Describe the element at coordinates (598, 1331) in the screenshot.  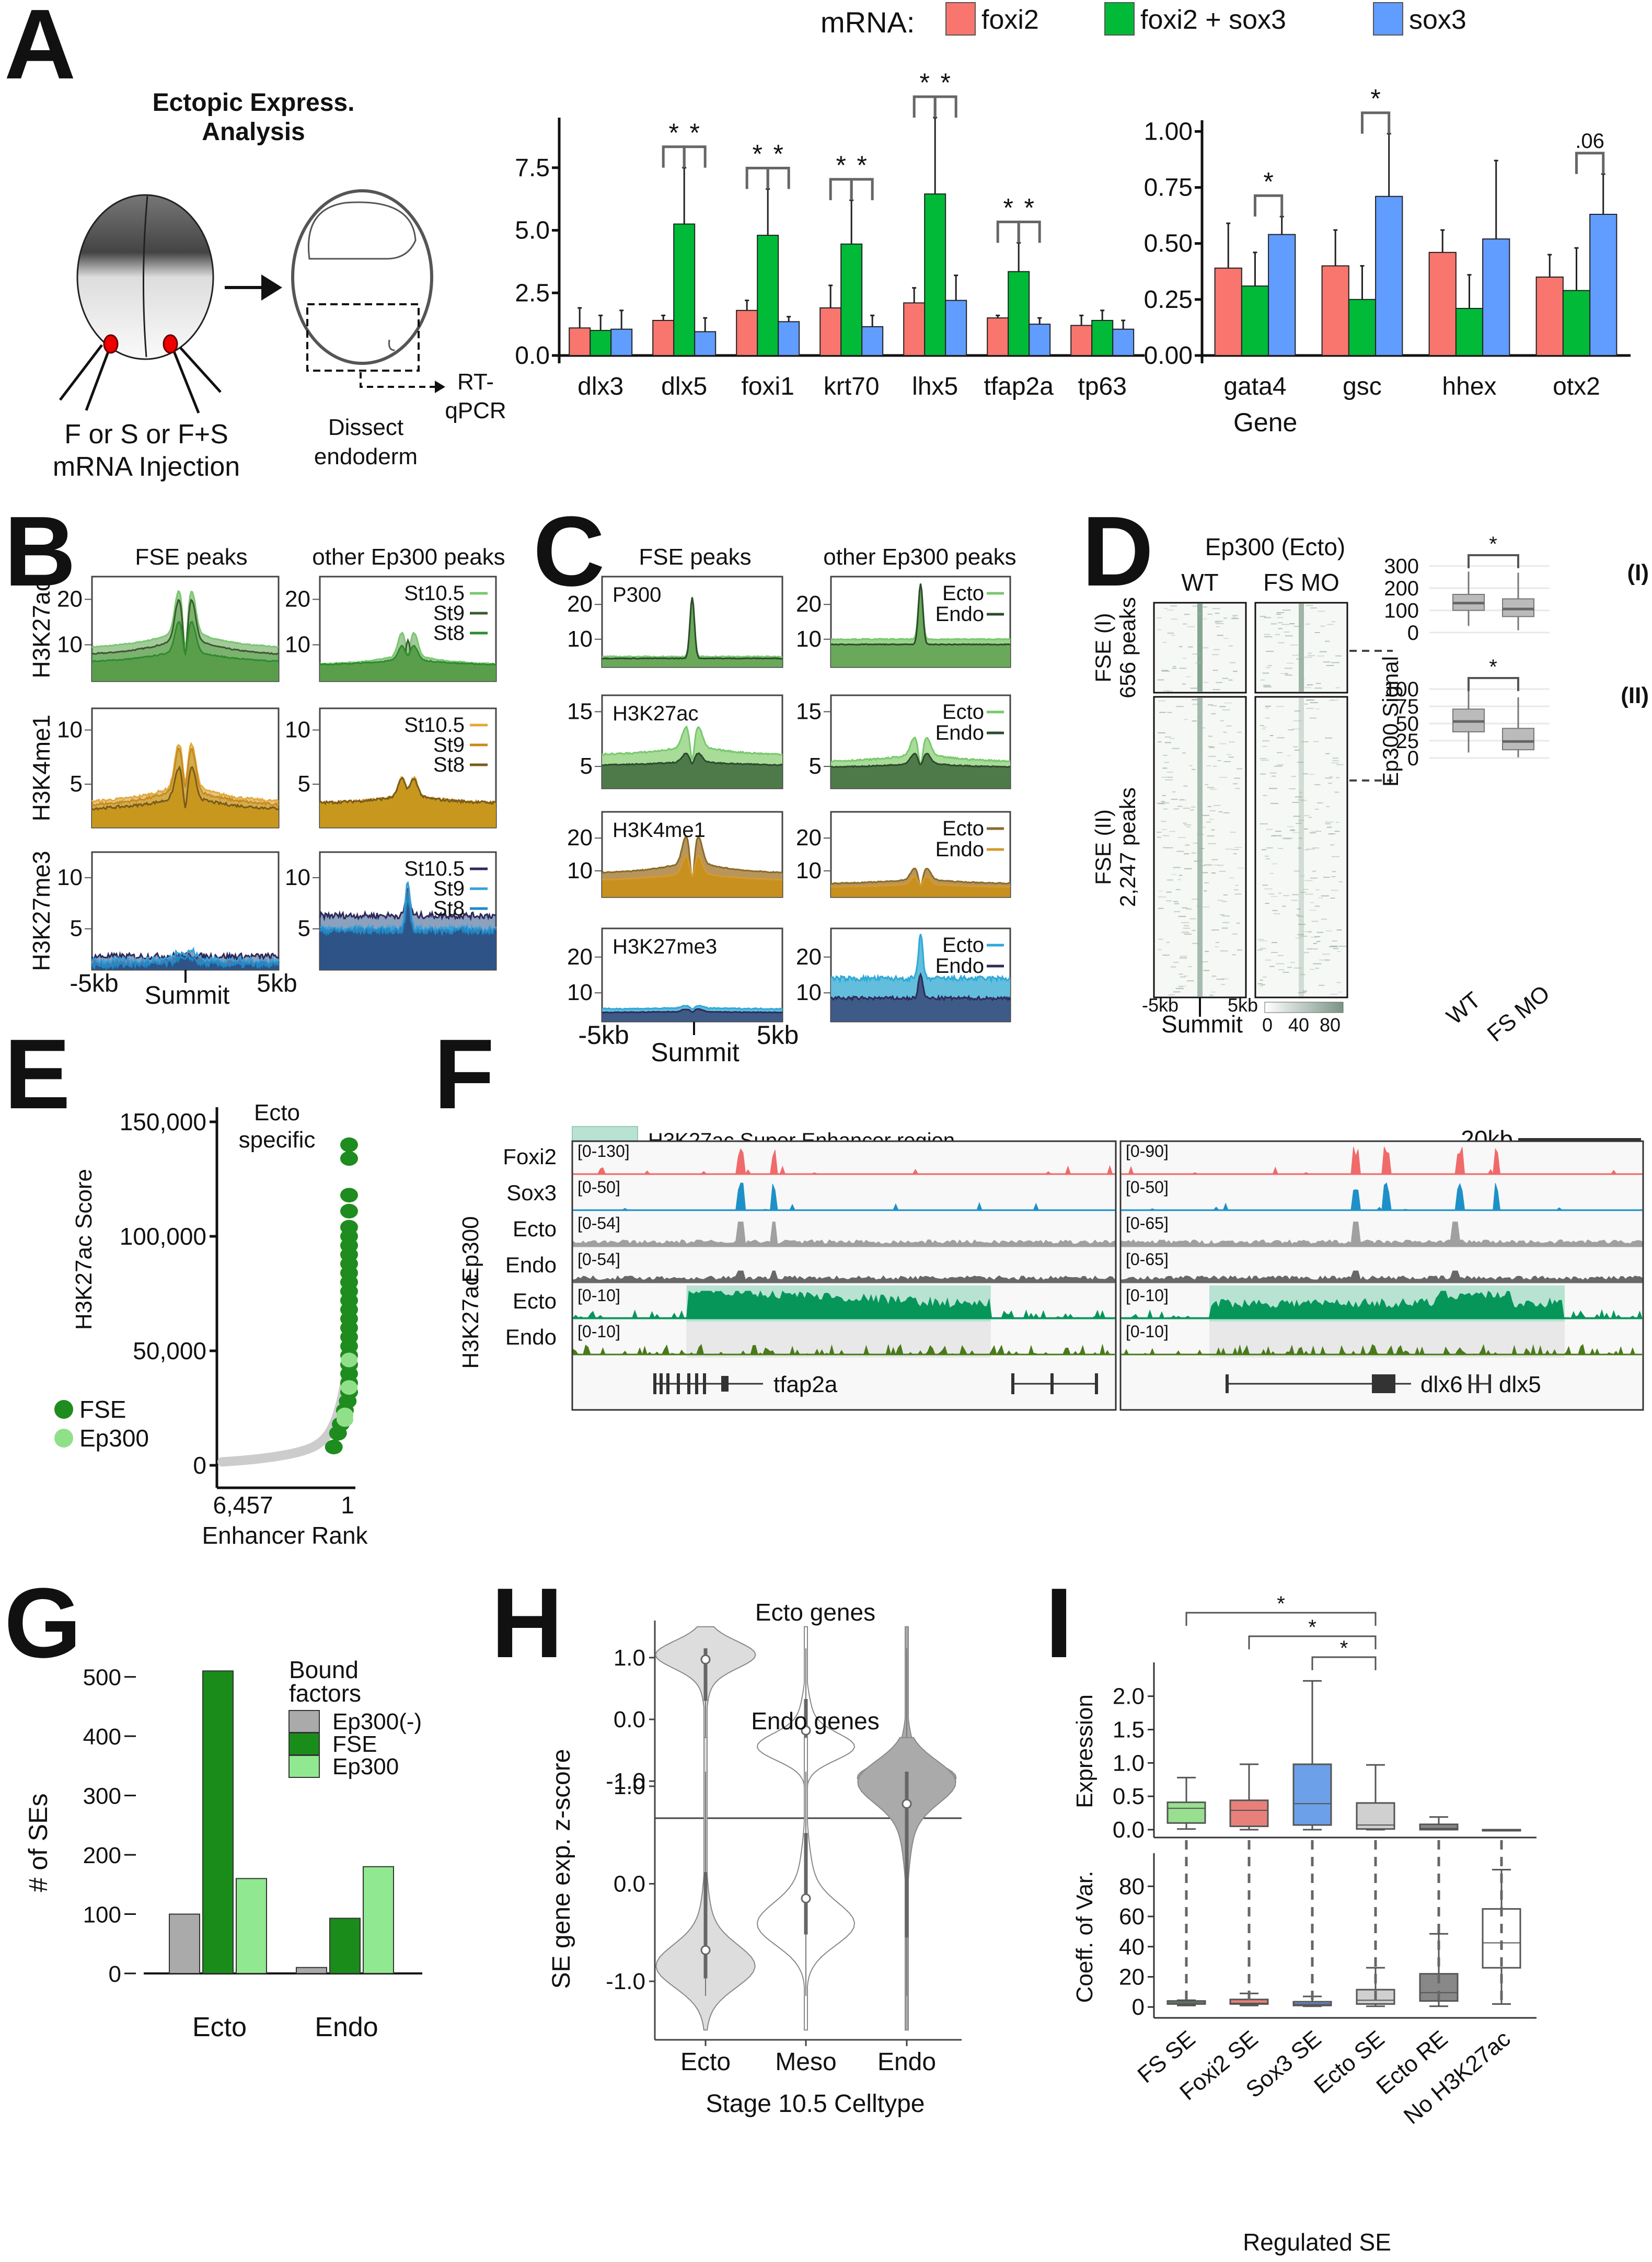
I see `track-range-label: [0-10]` at that location.